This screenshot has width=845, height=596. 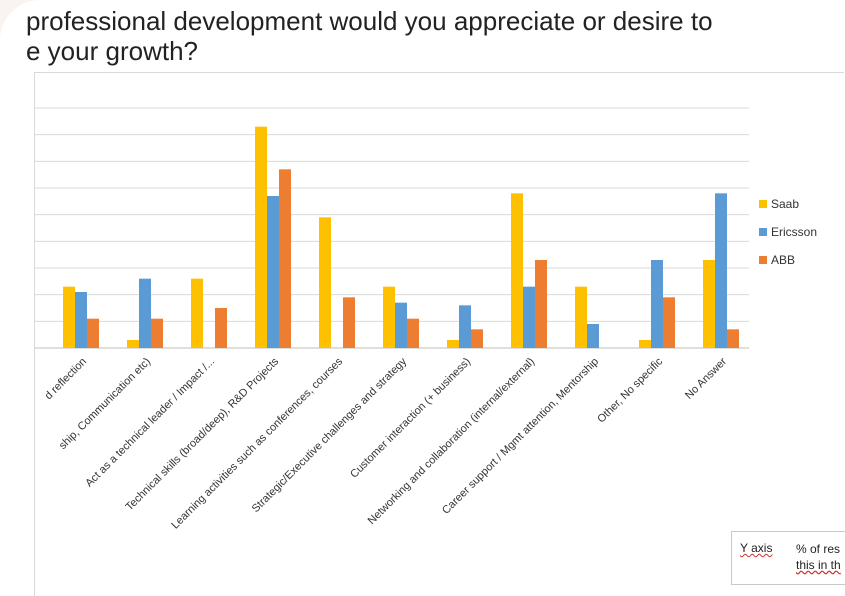 I want to click on note-text-line-2: this in th, so click(x=818, y=565).